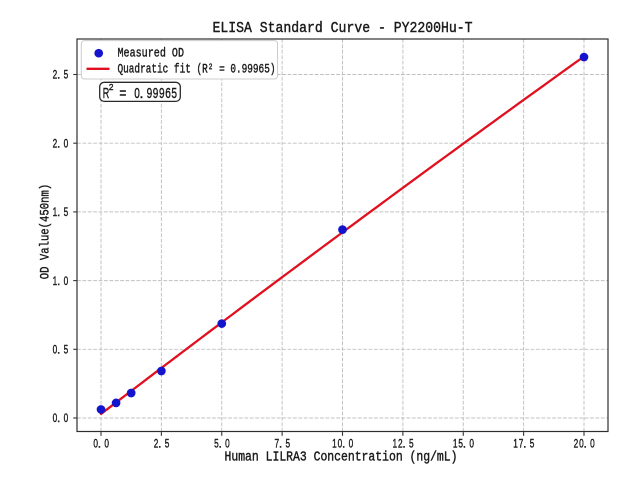 The height and width of the screenshot is (485, 640). Describe the element at coordinates (197, 70) in the screenshot. I see `svg-text: Quadratic fit (R² = 0.99965)` at that location.